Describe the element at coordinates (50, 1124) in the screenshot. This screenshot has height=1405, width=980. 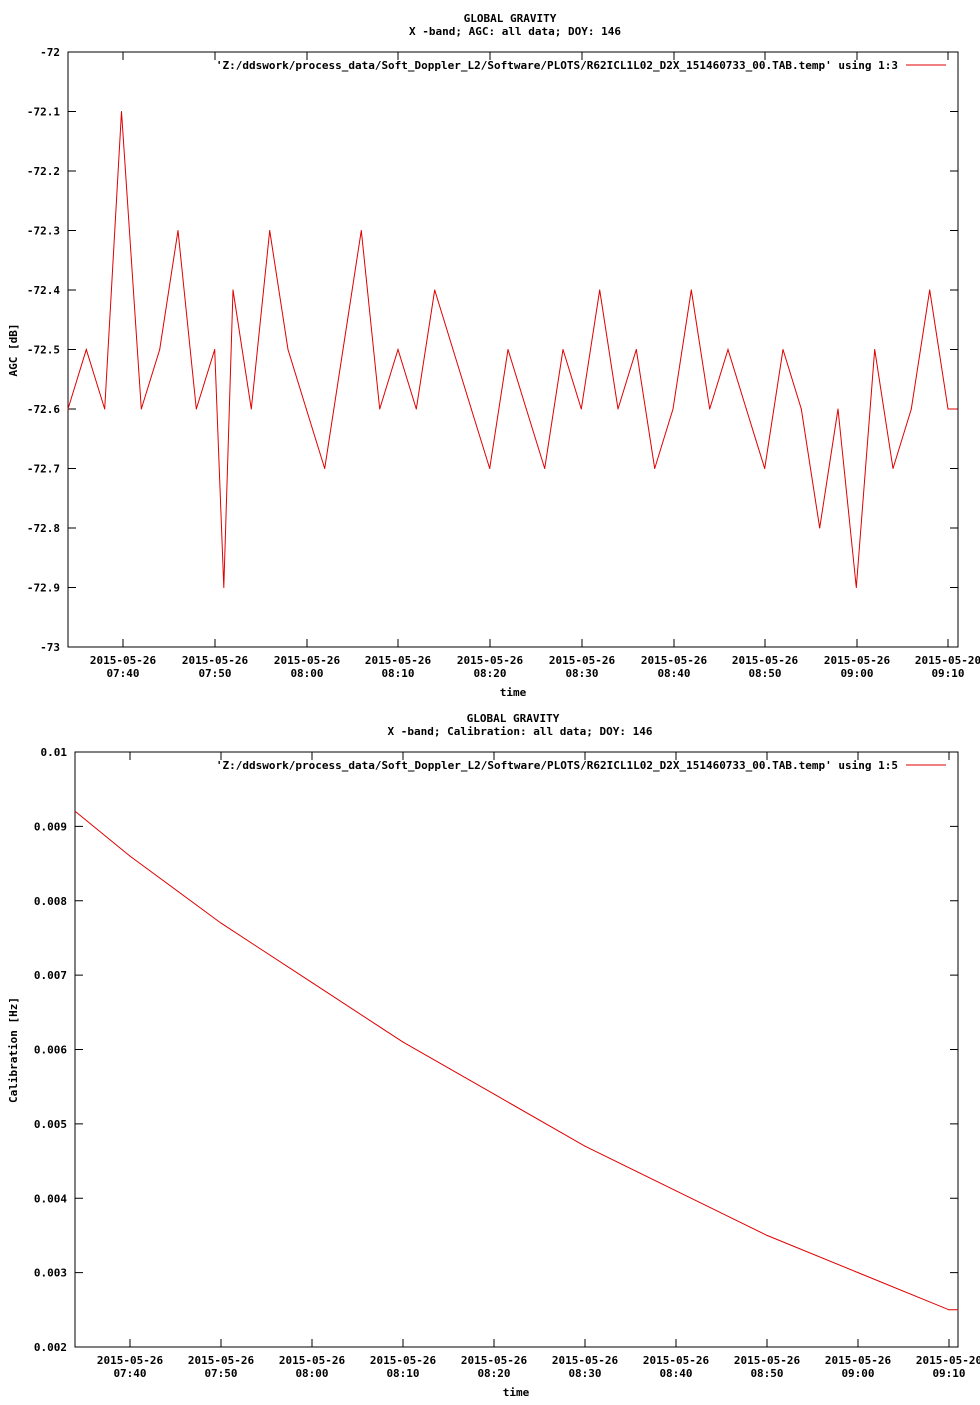
I see `calibration-y-tick-label: 0.005` at that location.